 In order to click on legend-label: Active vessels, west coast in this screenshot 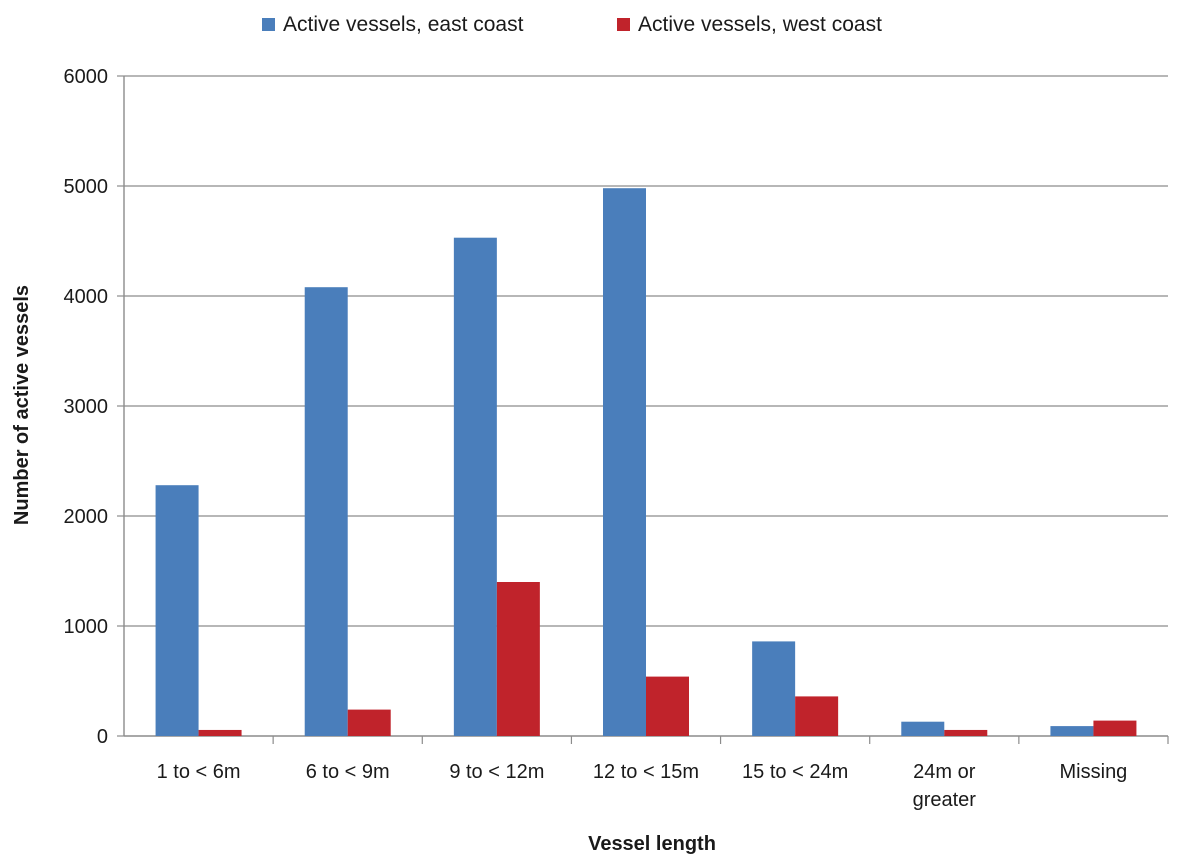, I will do `click(760, 24)`.